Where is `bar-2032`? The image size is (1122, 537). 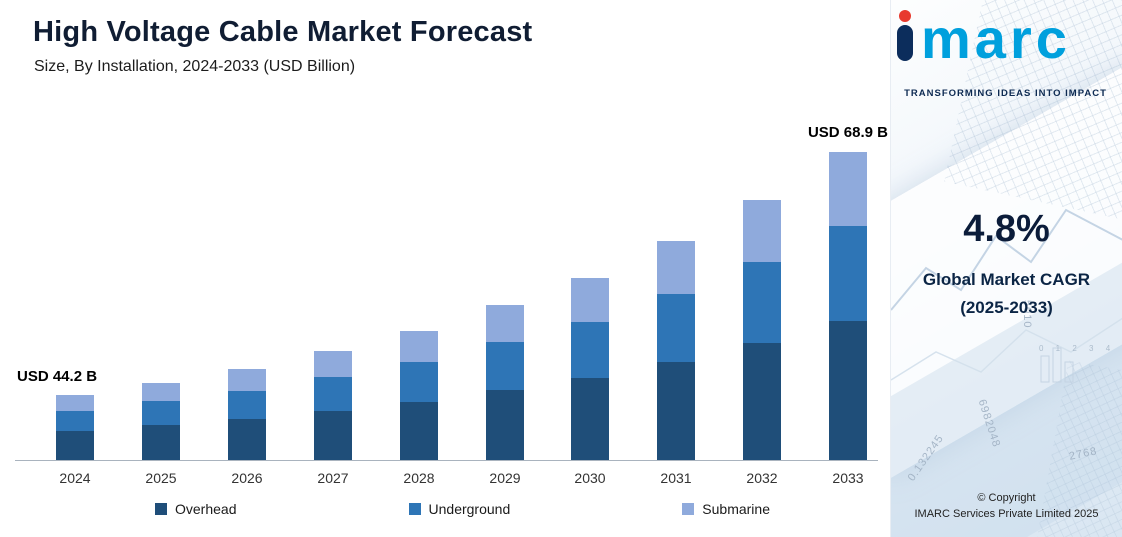 bar-2032 is located at coordinates (762, 330).